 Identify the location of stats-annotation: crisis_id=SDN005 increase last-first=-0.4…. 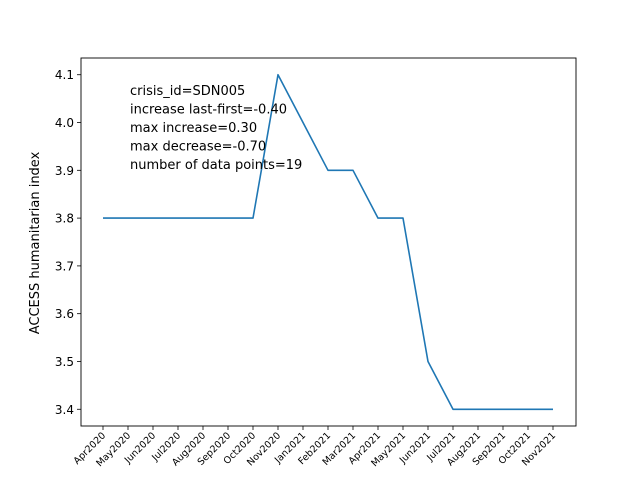
(216, 128).